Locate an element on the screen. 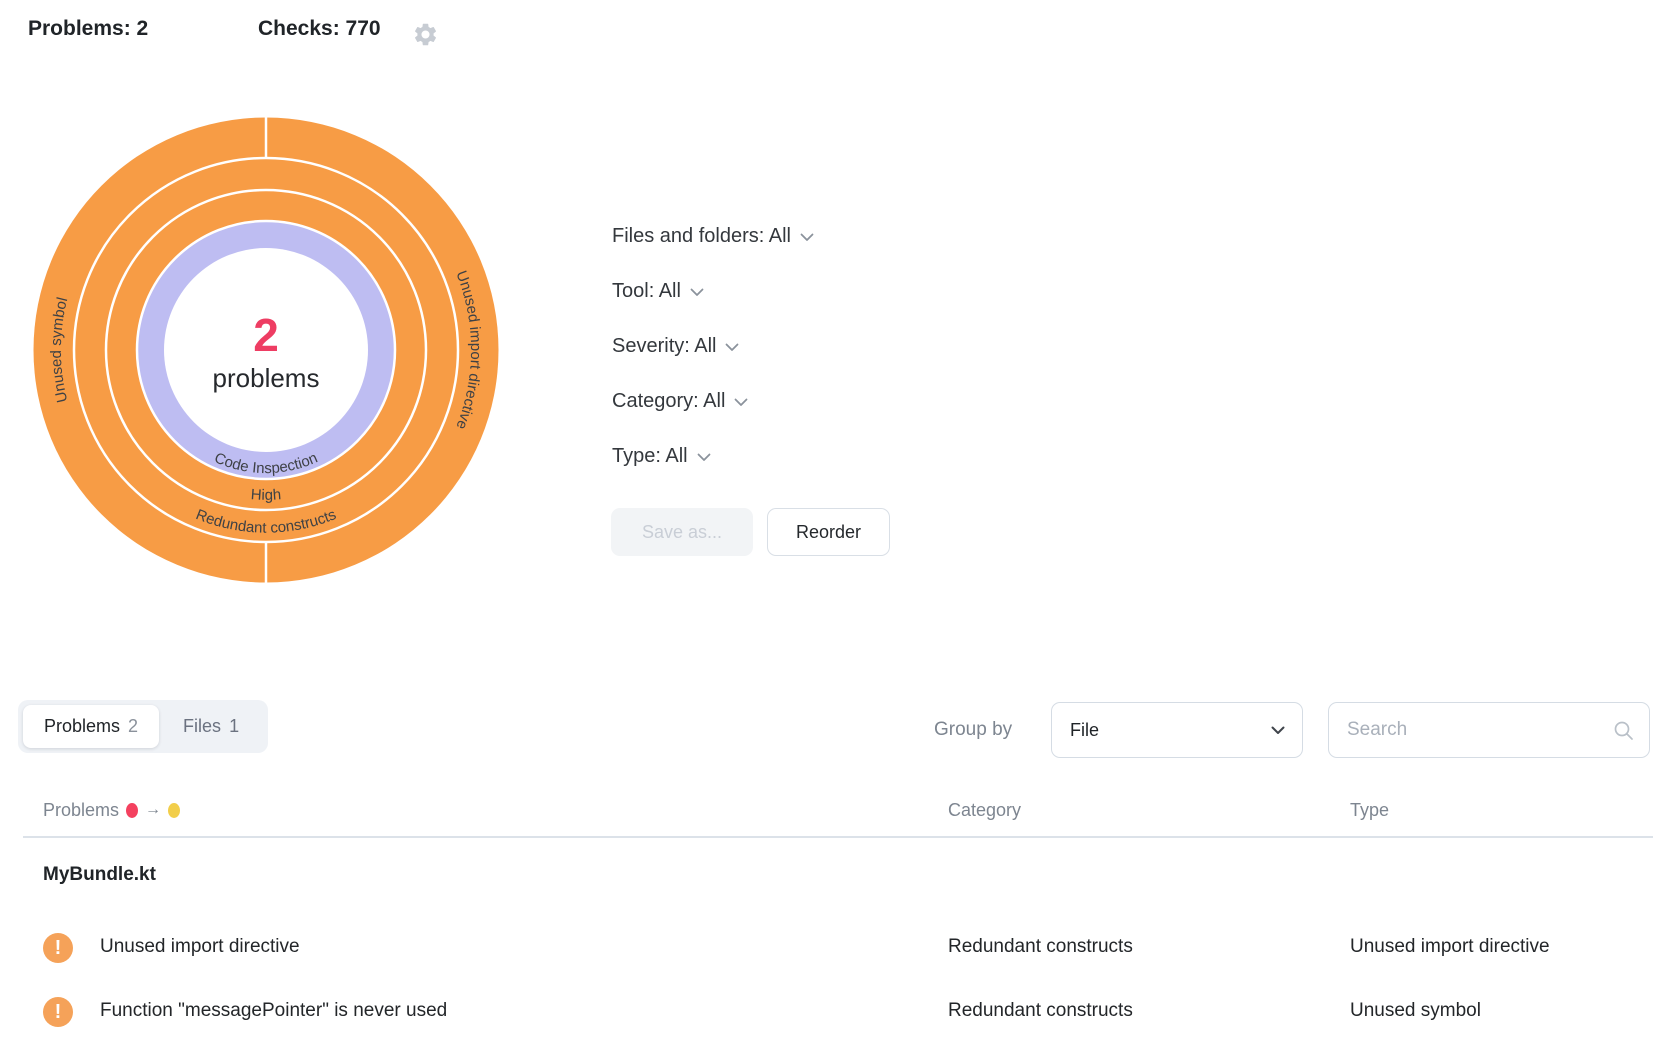 This screenshot has height=1043, width=1676. column-header-problems: Problems → is located at coordinates (112, 810).